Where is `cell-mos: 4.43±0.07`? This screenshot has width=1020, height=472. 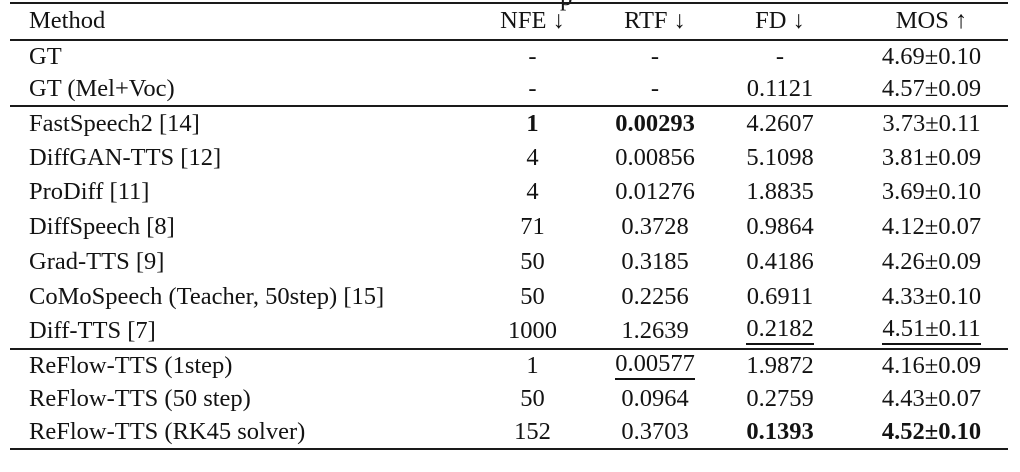 cell-mos: 4.43±0.07 is located at coordinates (931, 398).